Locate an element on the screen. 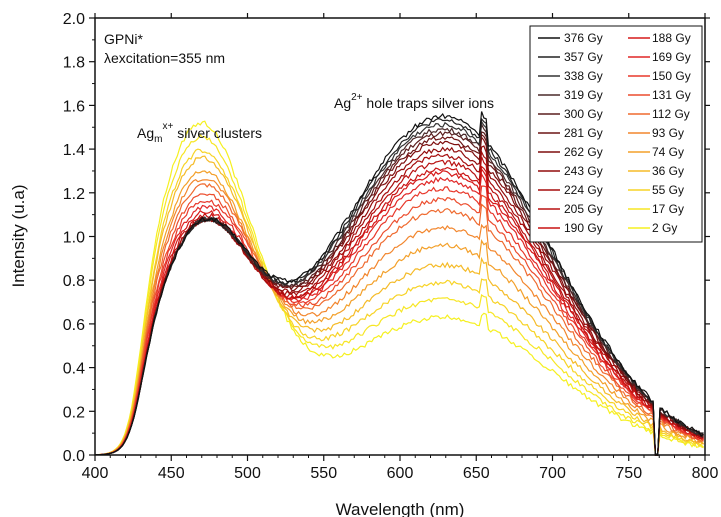 This screenshot has height=517, width=721. legend-label: 36 Gy is located at coordinates (668, 171).